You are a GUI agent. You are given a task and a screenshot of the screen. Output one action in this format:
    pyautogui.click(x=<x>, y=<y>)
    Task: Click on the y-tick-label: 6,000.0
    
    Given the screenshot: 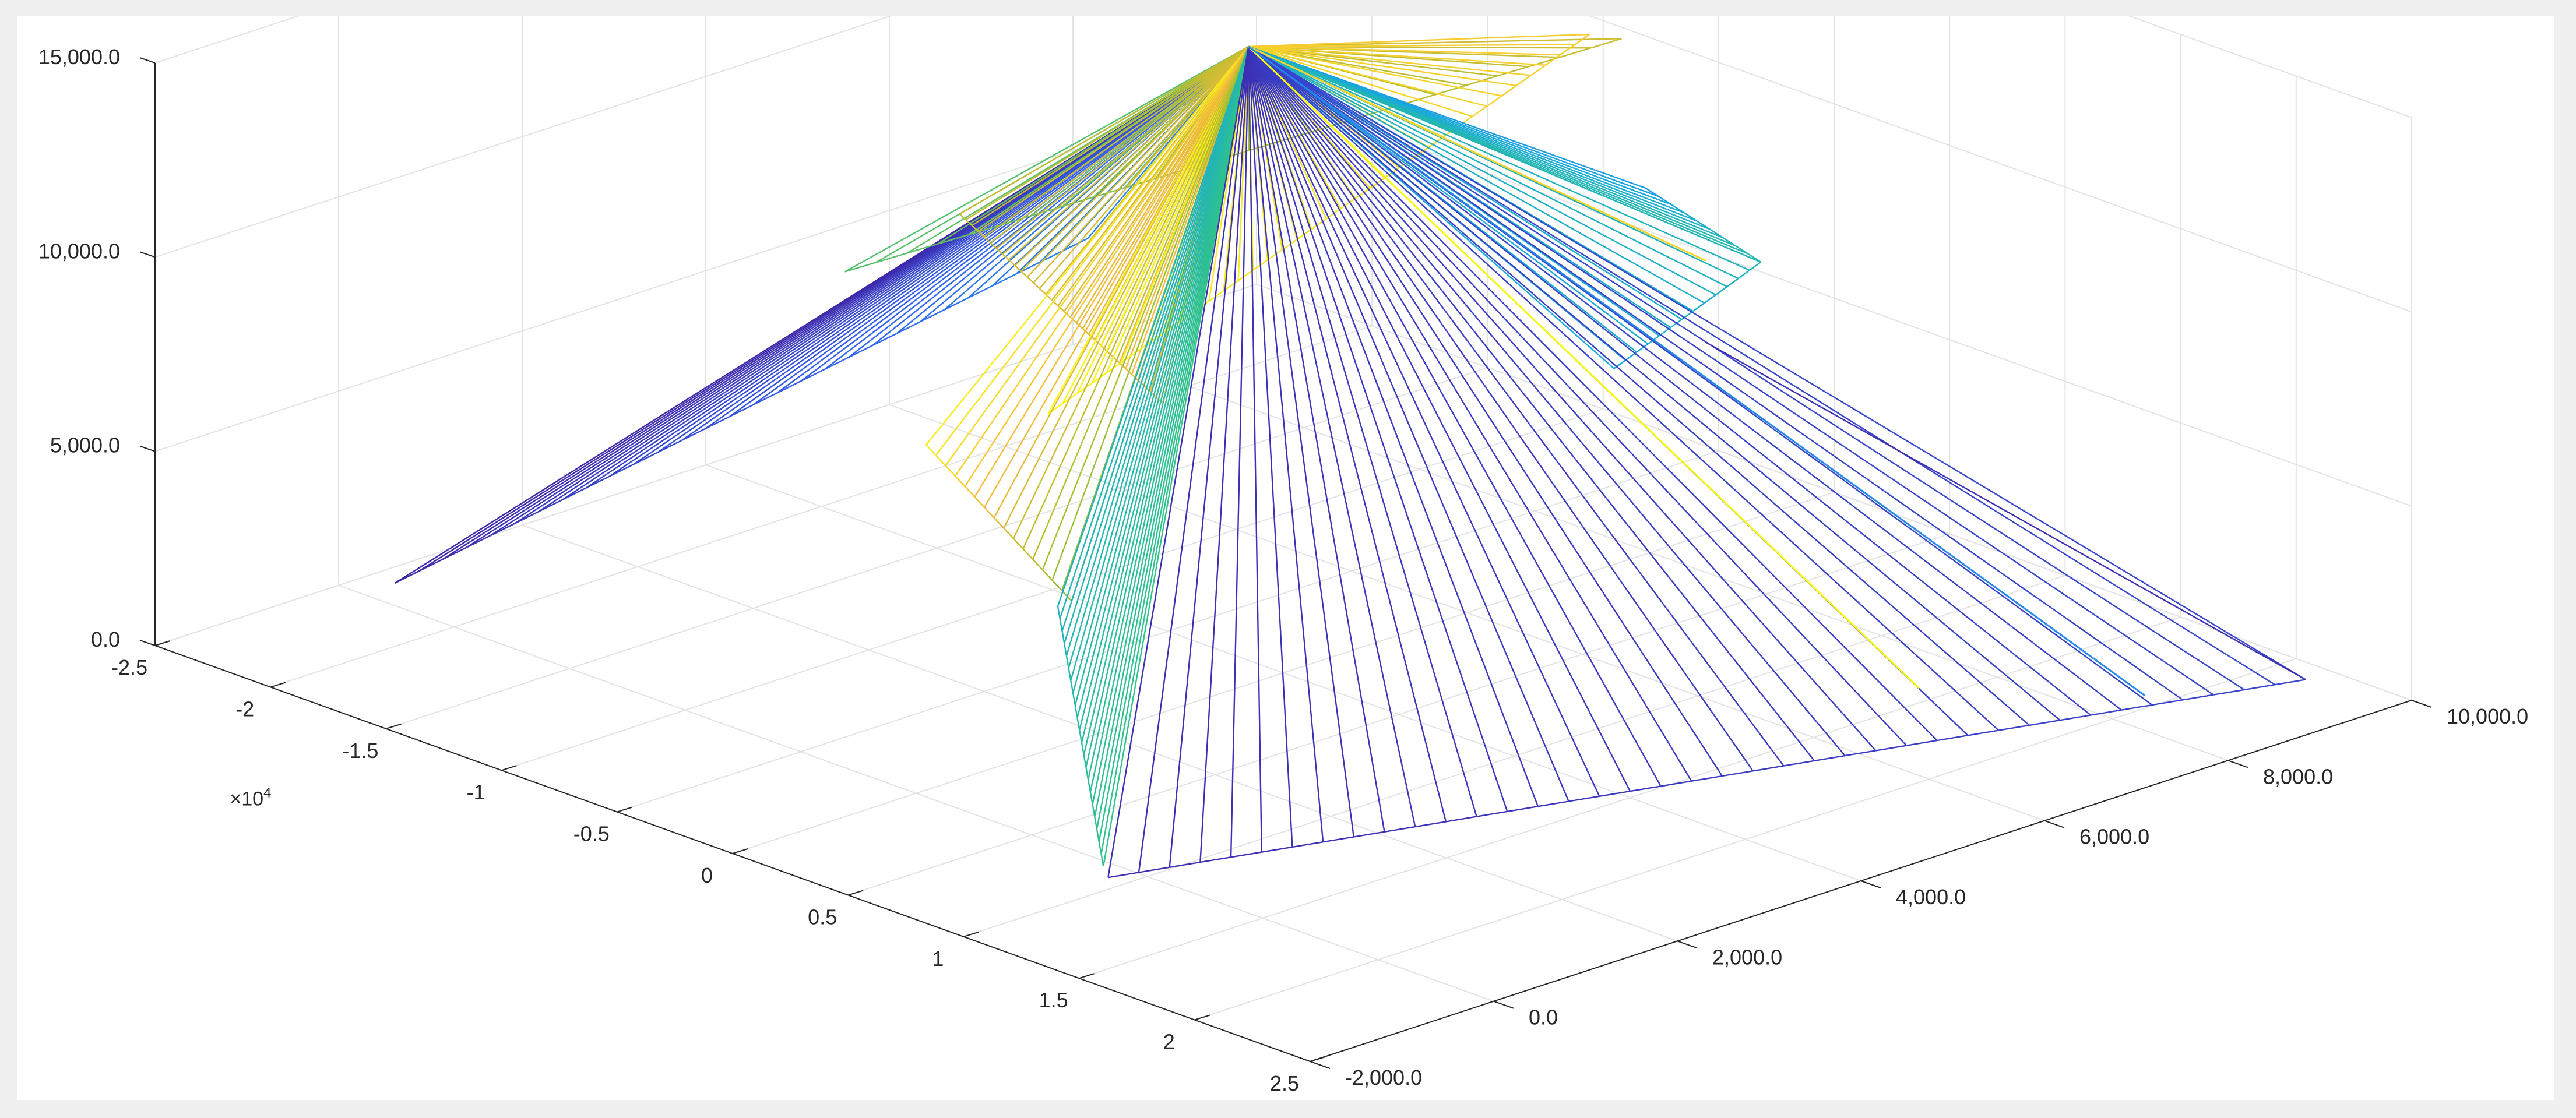 What is the action you would take?
    pyautogui.click(x=2114, y=837)
    